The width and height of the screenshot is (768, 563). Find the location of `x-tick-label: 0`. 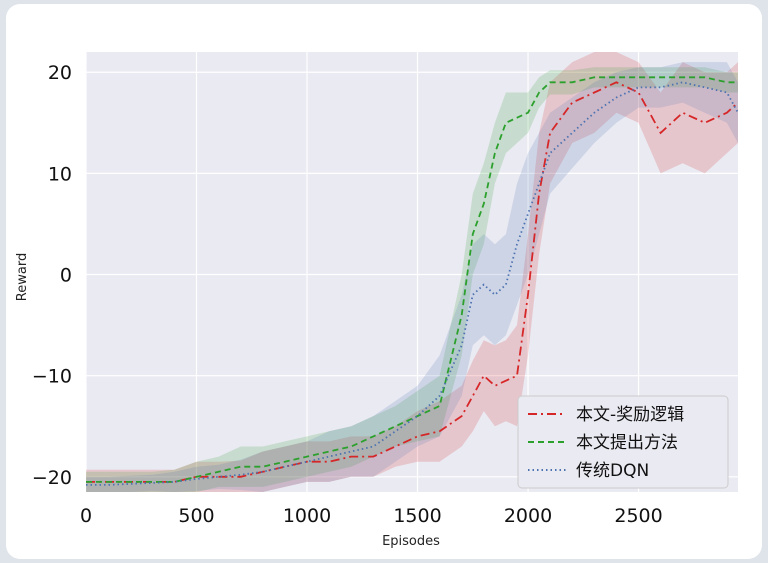

x-tick-label: 0 is located at coordinates (86, 516).